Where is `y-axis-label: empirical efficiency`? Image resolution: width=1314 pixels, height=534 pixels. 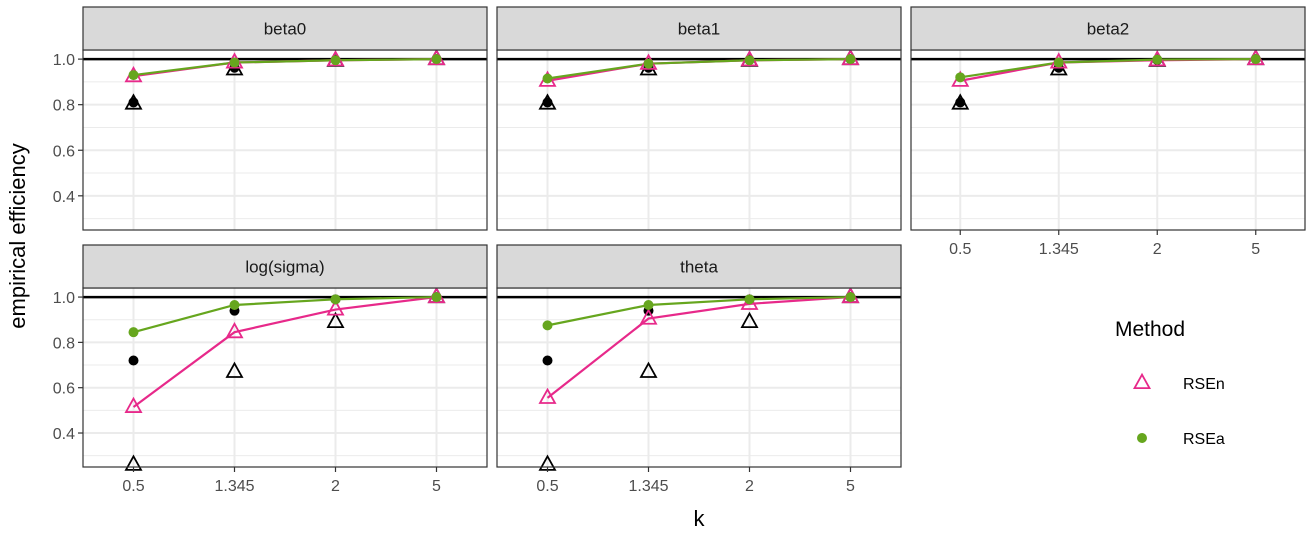
y-axis-label: empirical efficiency is located at coordinates (17, 235).